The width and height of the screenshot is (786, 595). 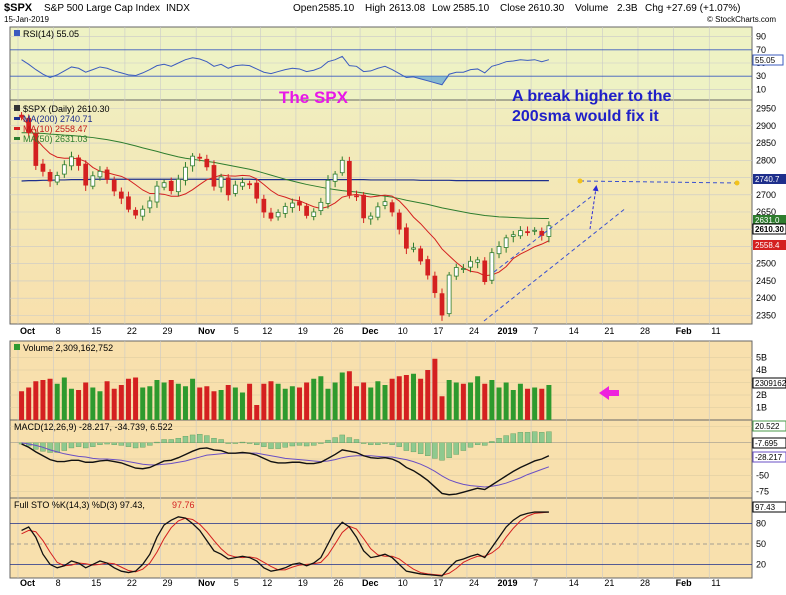 I want to click on sto-panel, so click(x=285, y=544).